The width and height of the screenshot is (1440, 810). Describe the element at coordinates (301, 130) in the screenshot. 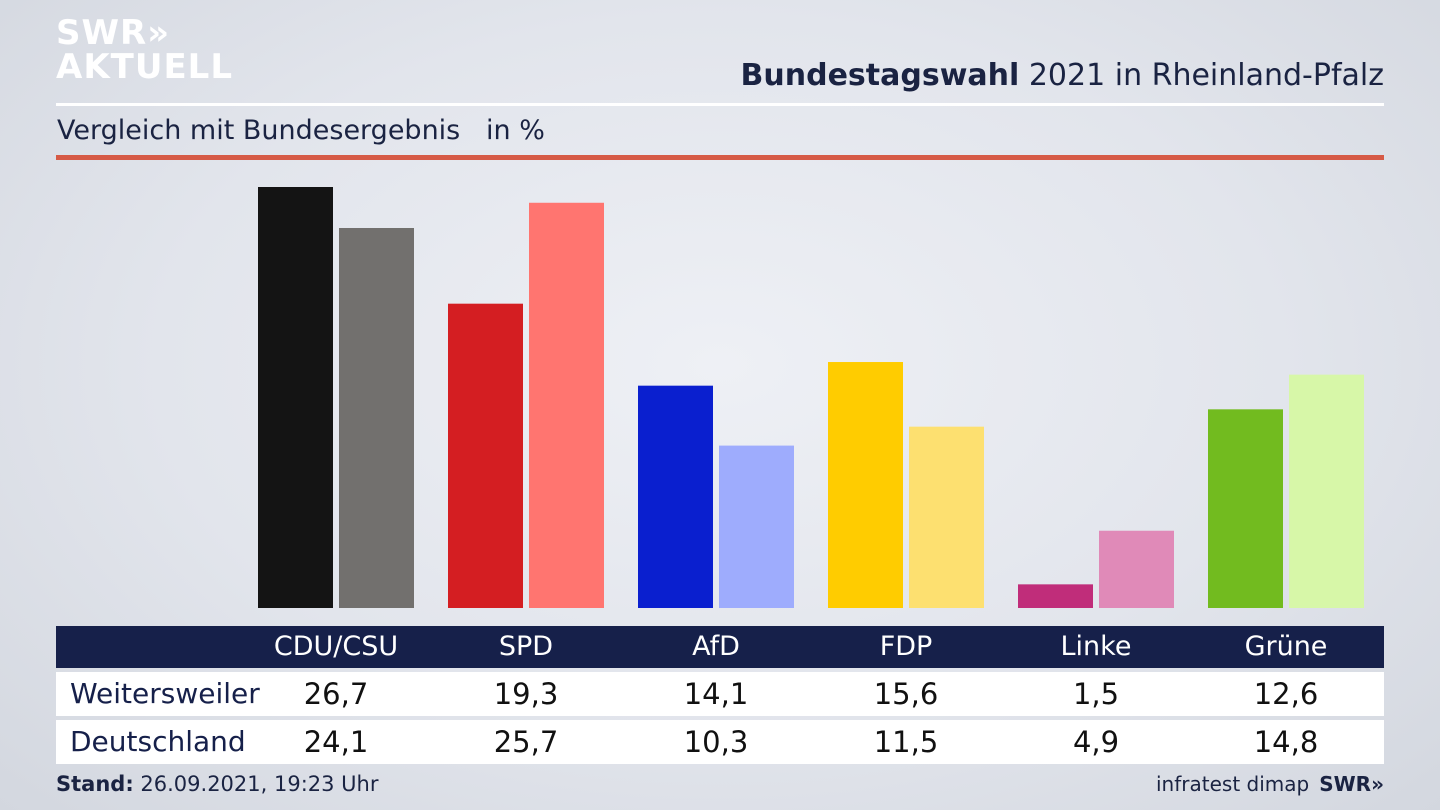

I see `chart-subtitle: Vergleich mit Bundesergebnis in %` at that location.